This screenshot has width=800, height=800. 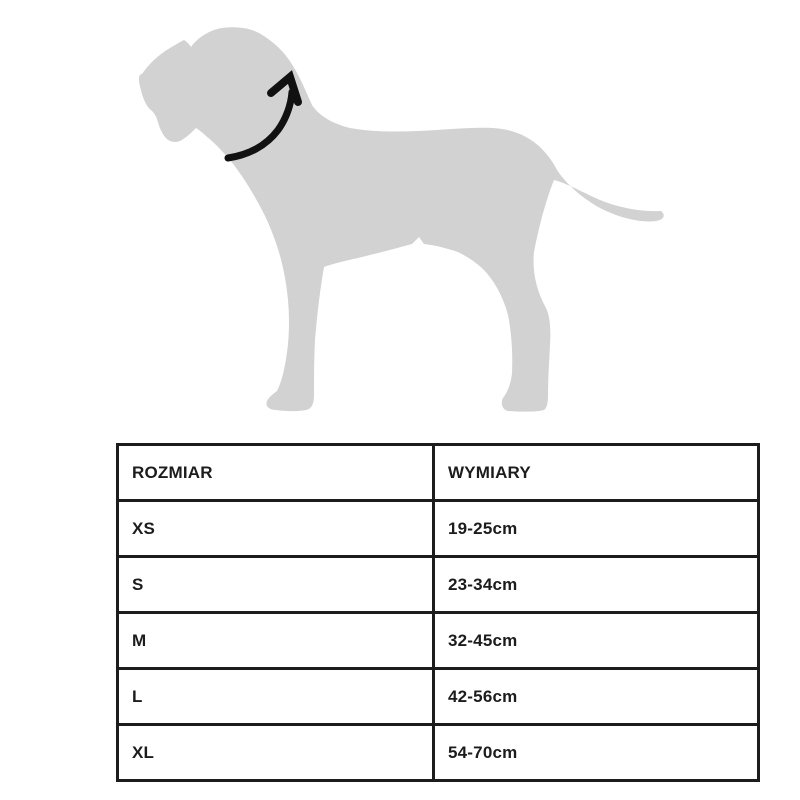 I want to click on dimensions-cell: 54-70cm, so click(x=596, y=752).